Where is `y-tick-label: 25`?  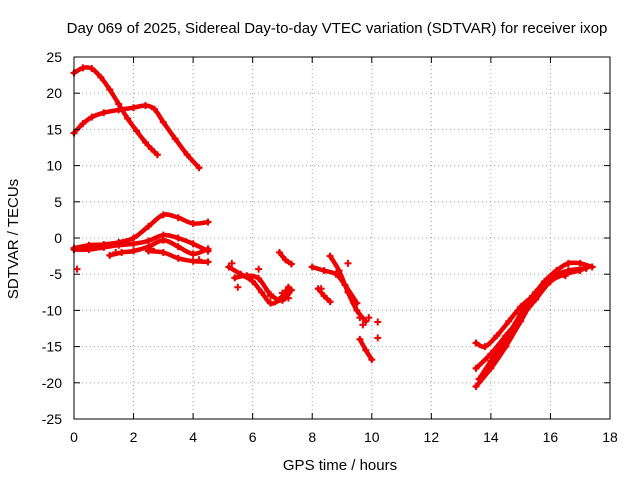
y-tick-label: 25 is located at coordinates (54, 57).